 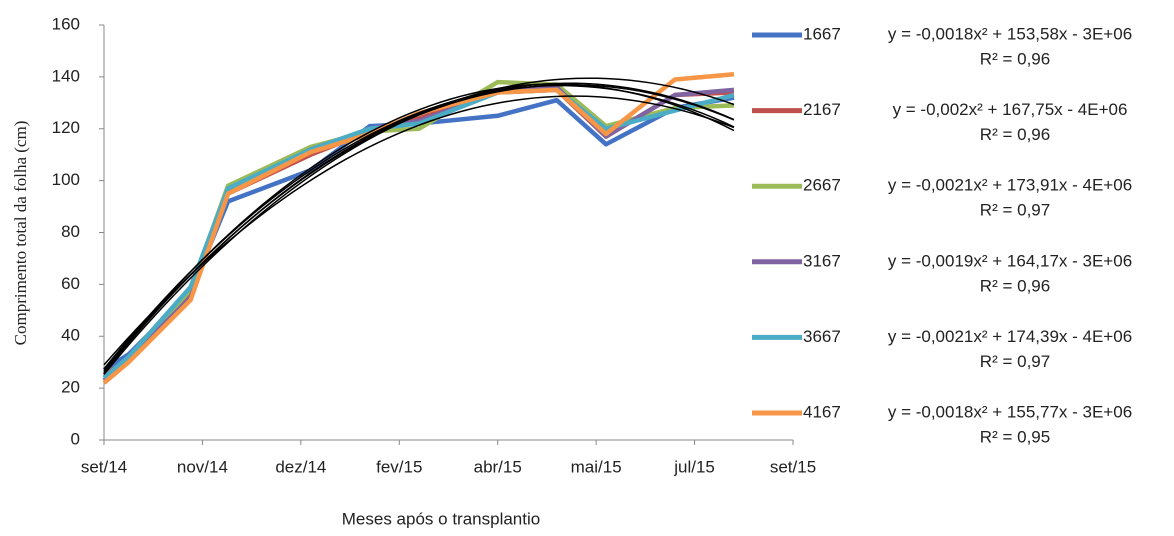 I want to click on x-tick-label: jul/15, so click(x=694, y=466).